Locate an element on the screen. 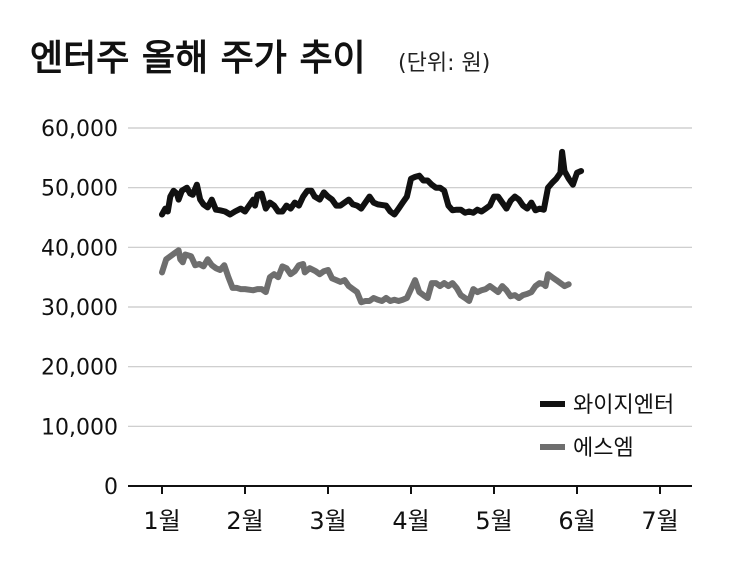 The width and height of the screenshot is (732, 567). legend: 와이지엔터 에스엠 is located at coordinates (607, 427).